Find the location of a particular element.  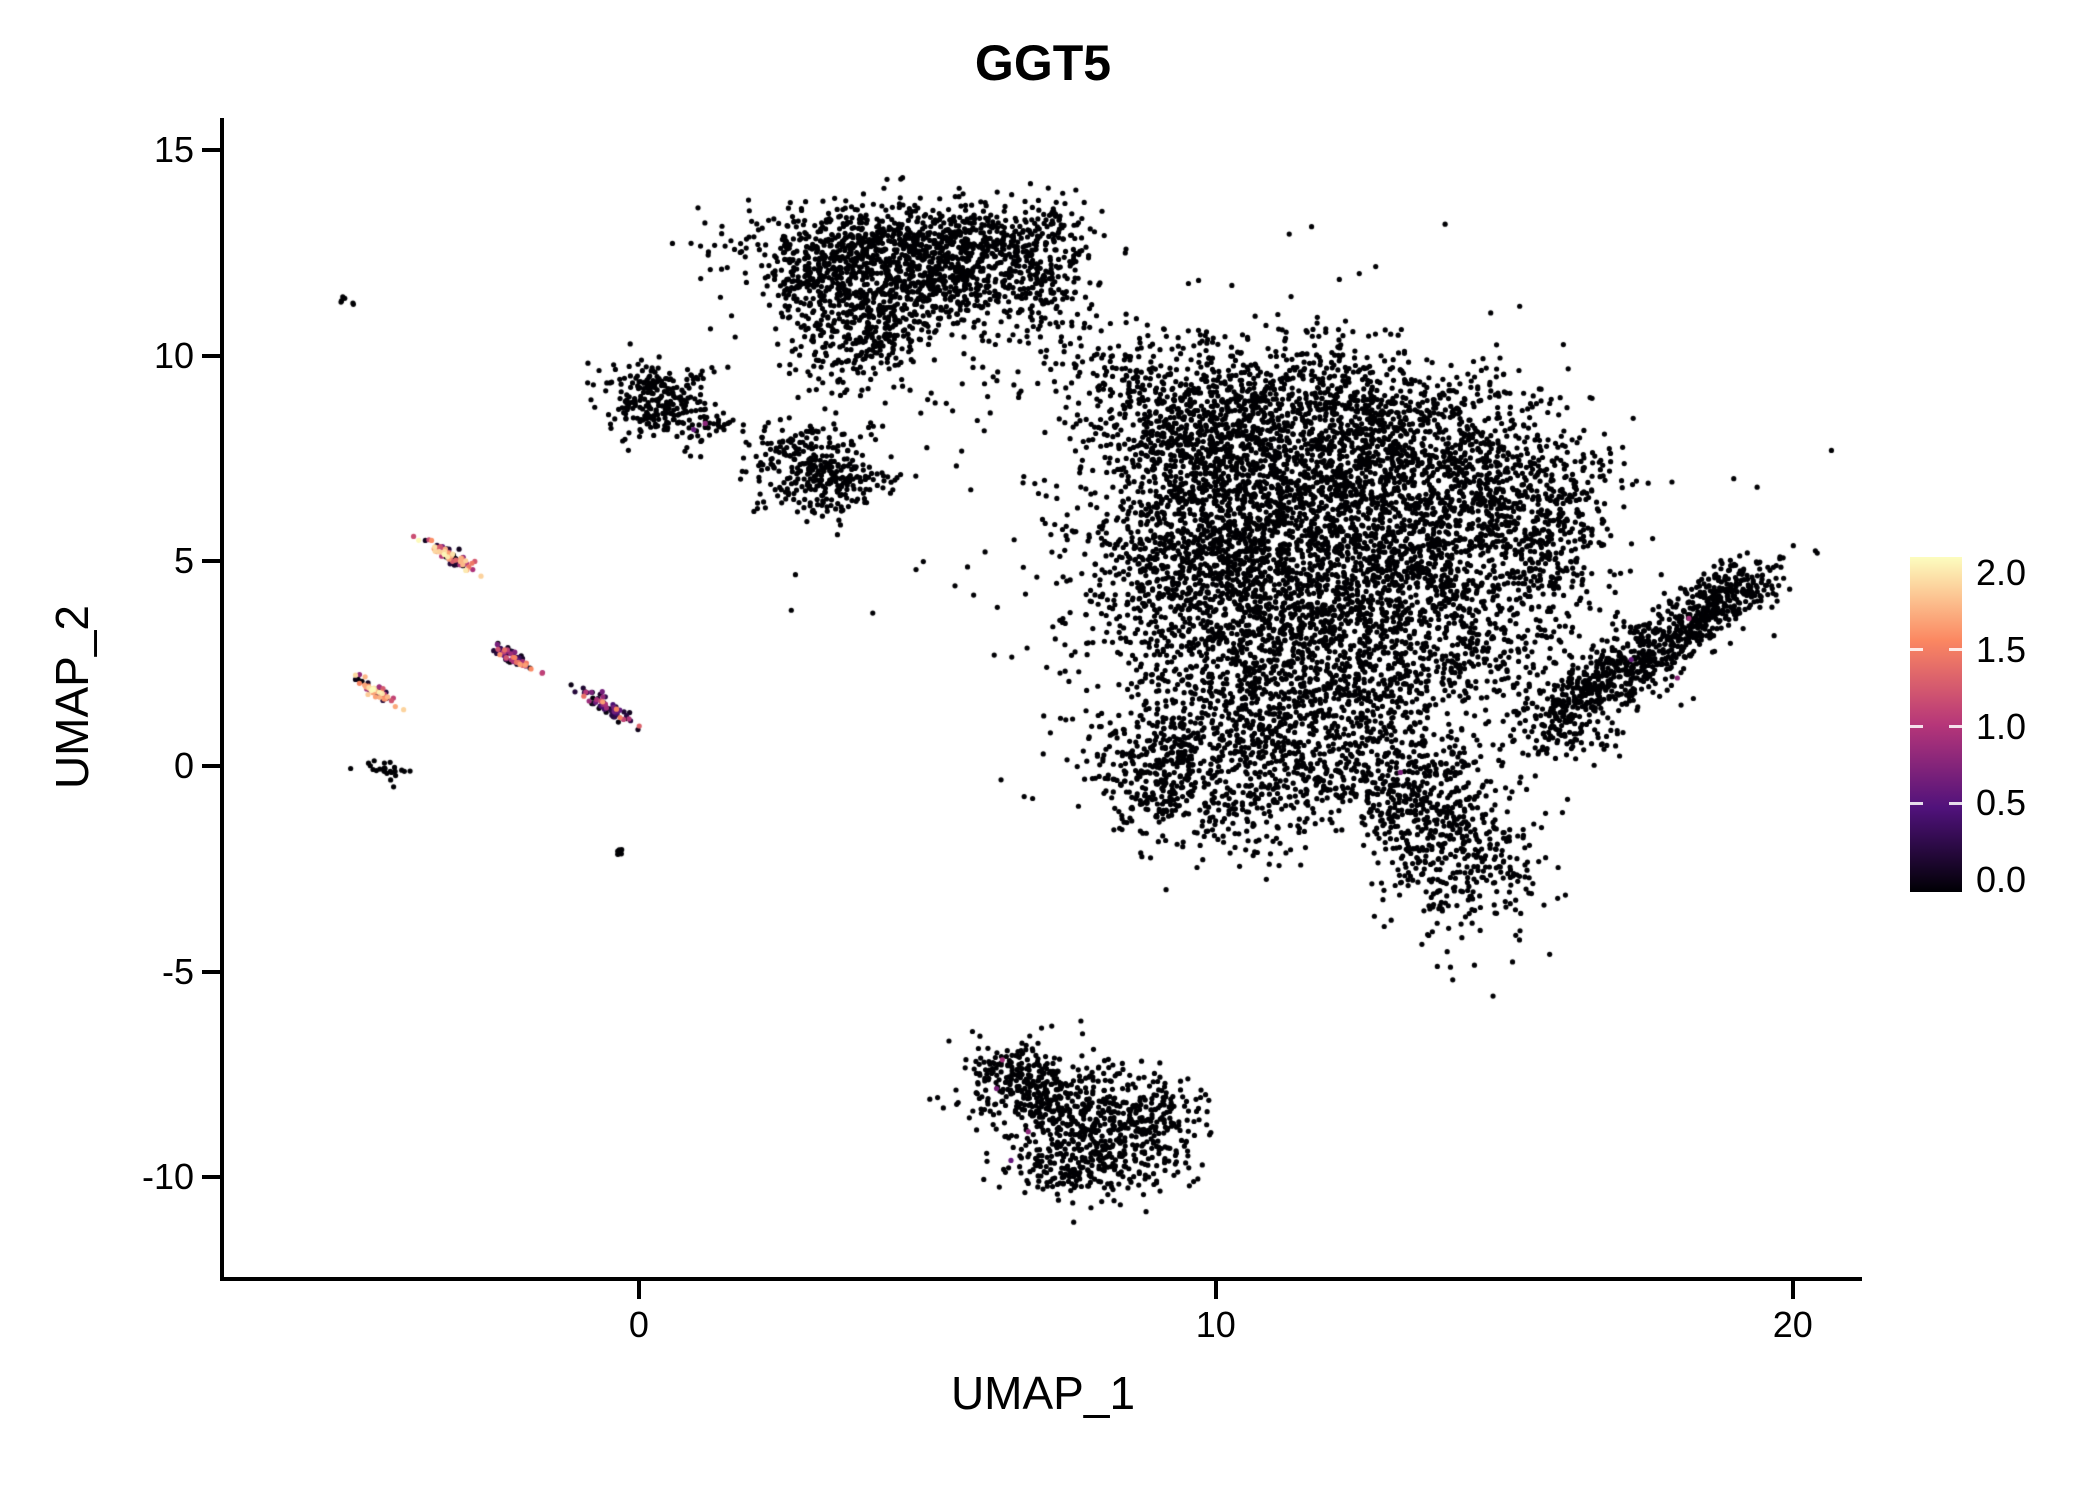

x-tick-label: 0 is located at coordinates (638, 1324).